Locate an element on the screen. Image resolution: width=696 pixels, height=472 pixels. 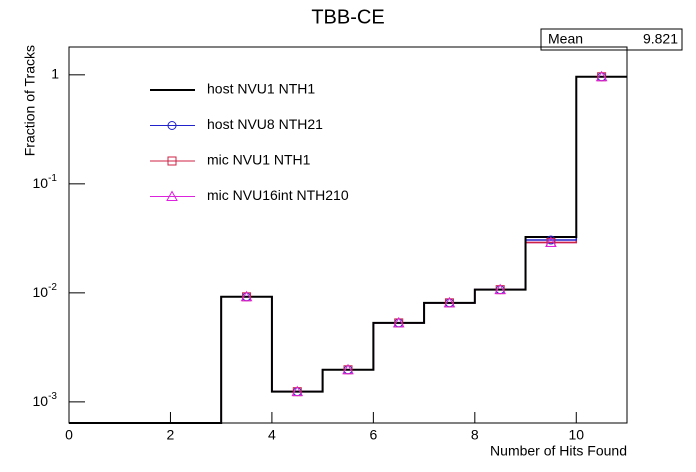
y-tick-exponent: -2 is located at coordinates (52, 286).